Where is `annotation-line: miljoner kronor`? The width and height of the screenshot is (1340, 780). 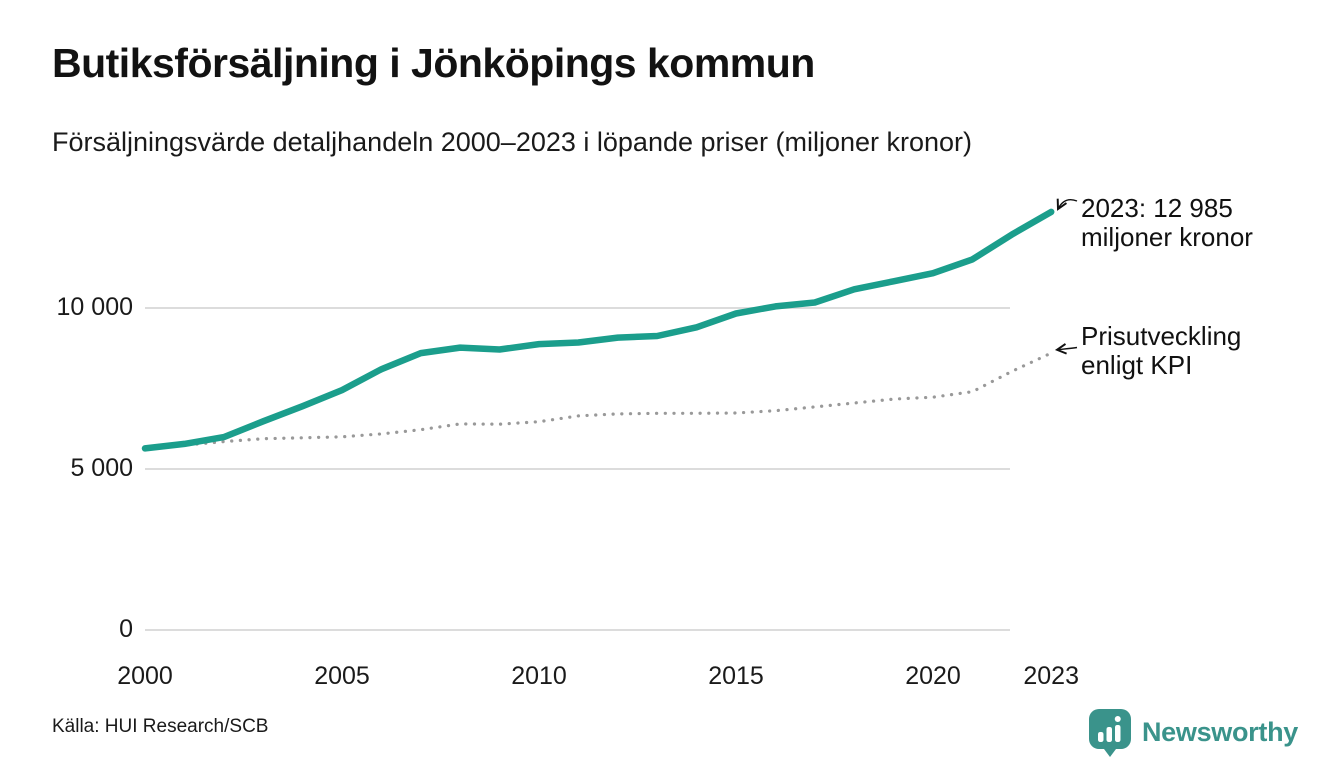 annotation-line: miljoner kronor is located at coordinates (1167, 237).